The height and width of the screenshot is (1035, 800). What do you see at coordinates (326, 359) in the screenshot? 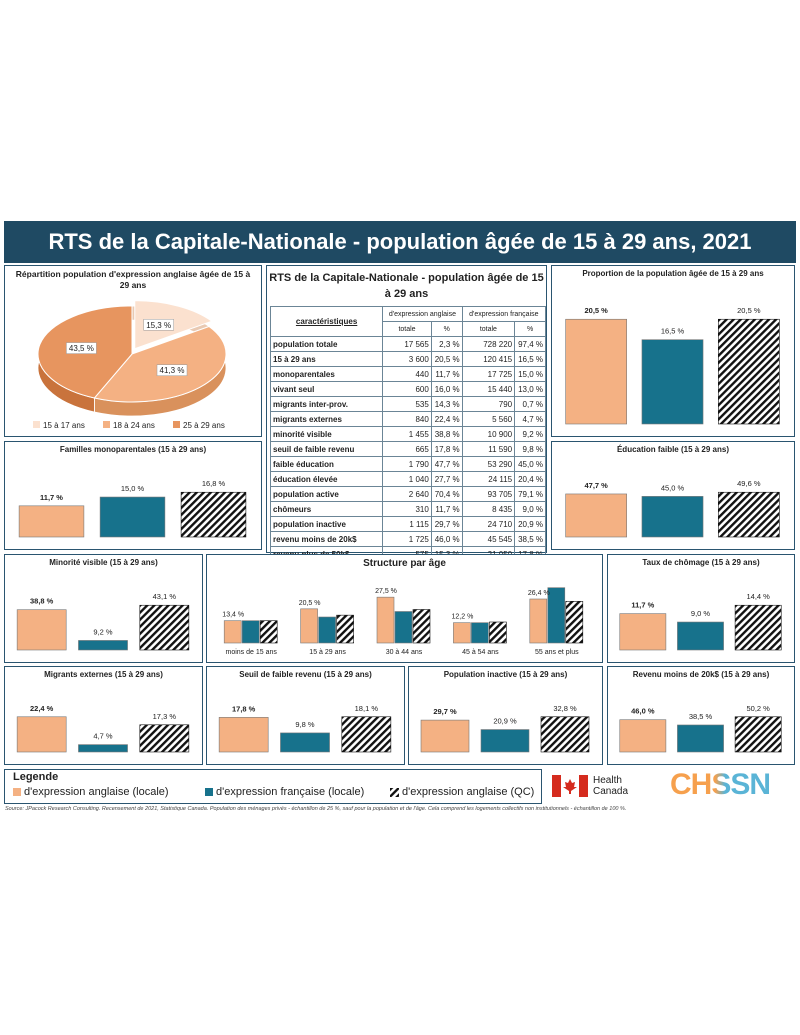
I see `table-cell-label: 15 à 29 ans` at bounding box center [326, 359].